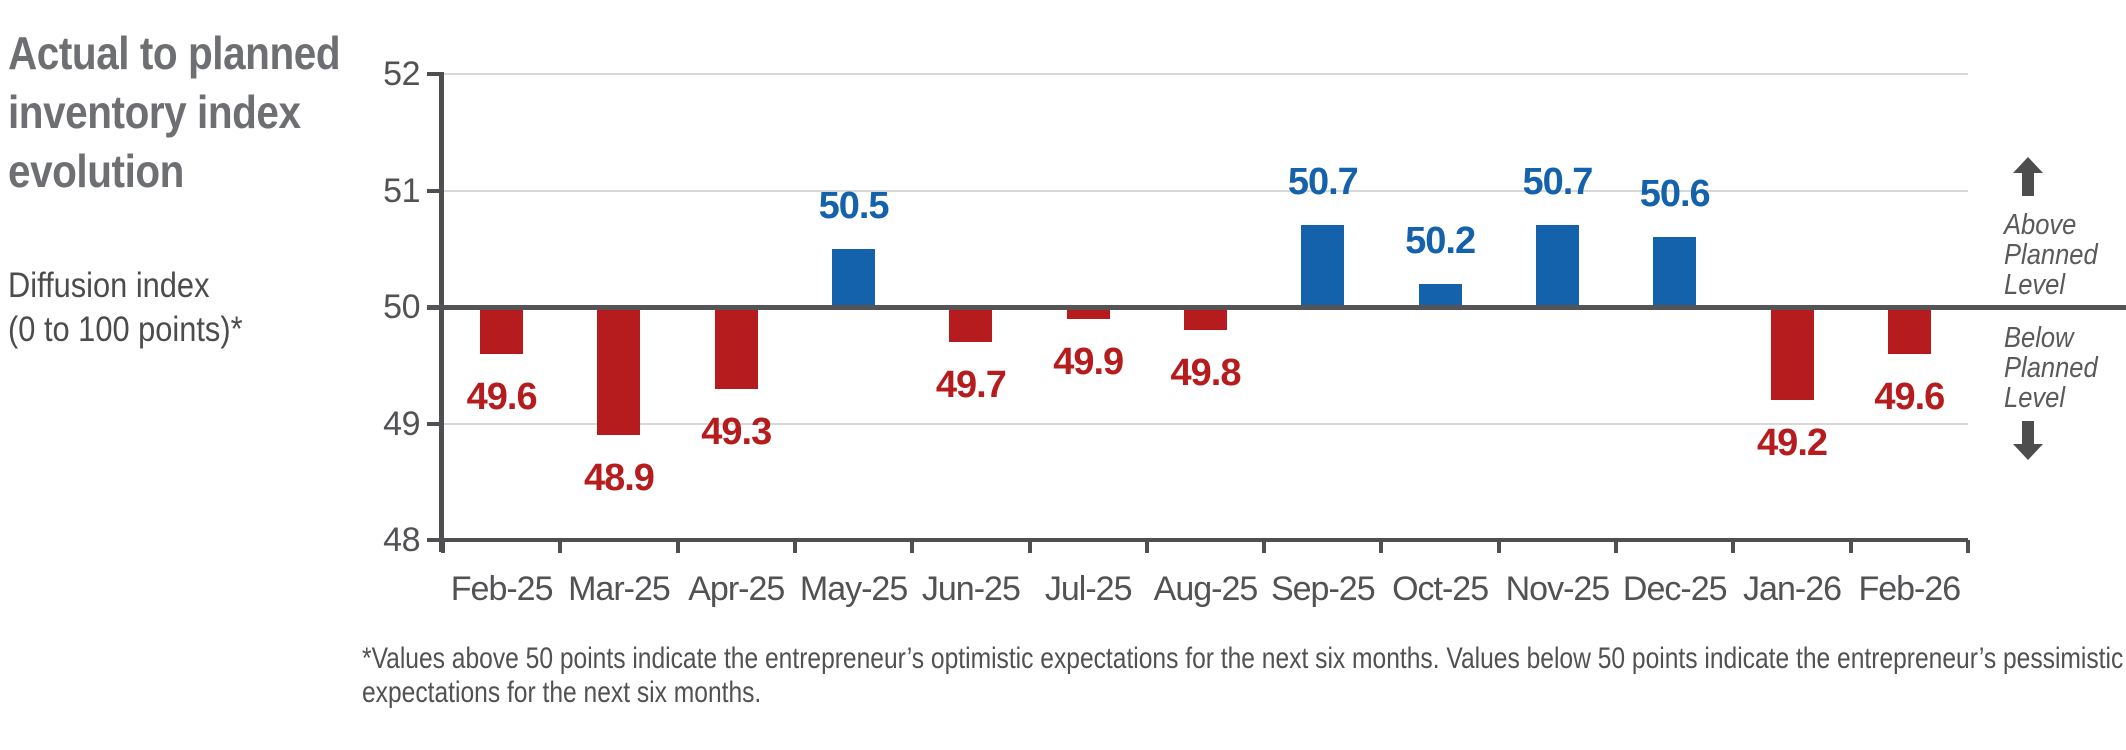  Describe the element at coordinates (502, 396) in the screenshot. I see `value-label-feb-25: 49.6` at that location.